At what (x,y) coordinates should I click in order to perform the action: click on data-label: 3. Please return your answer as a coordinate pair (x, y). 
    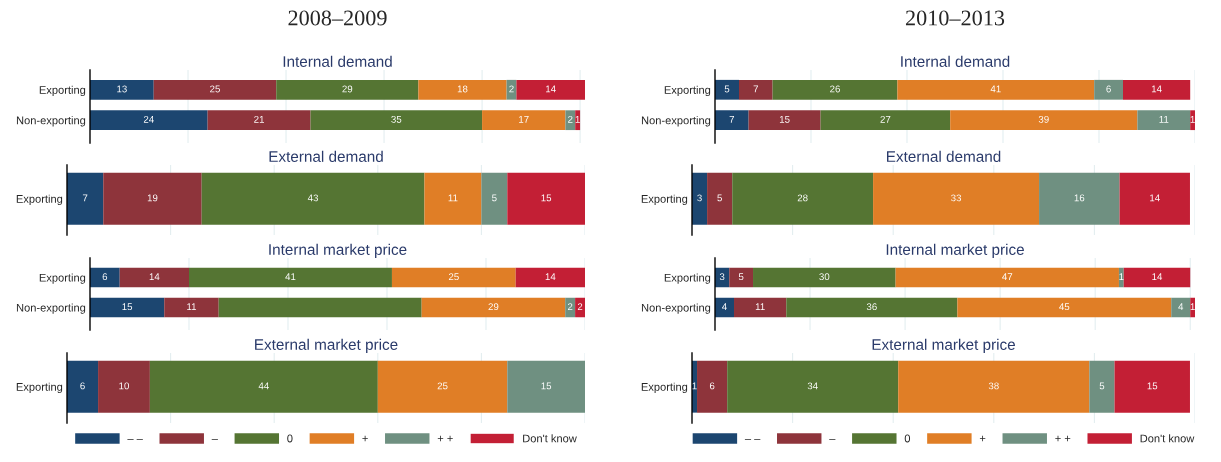
    Looking at the image, I should click on (722, 277).